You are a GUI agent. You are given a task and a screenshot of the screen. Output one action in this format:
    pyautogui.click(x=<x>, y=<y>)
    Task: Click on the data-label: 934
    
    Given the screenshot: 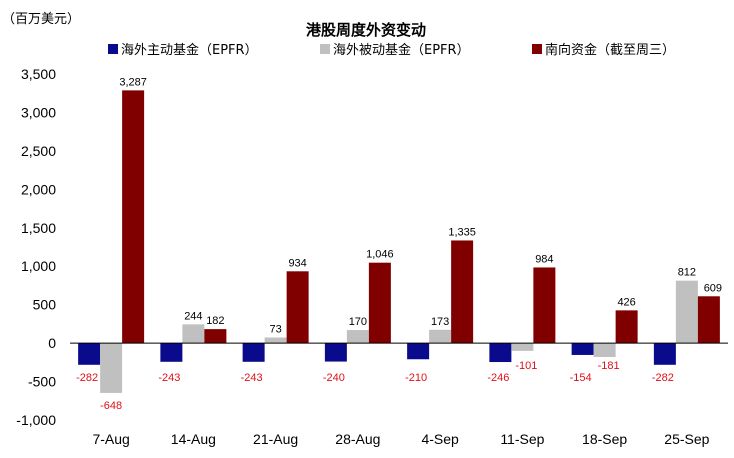 What is the action you would take?
    pyautogui.click(x=297, y=263)
    